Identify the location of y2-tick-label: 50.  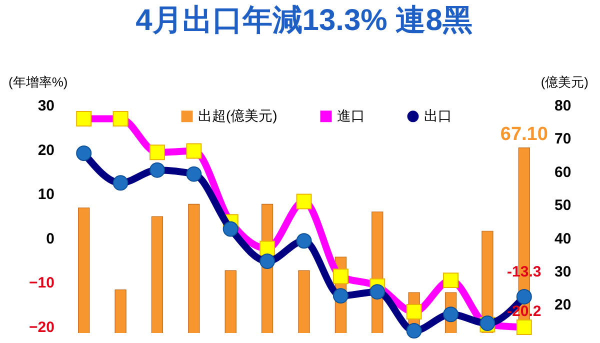
(563, 205).